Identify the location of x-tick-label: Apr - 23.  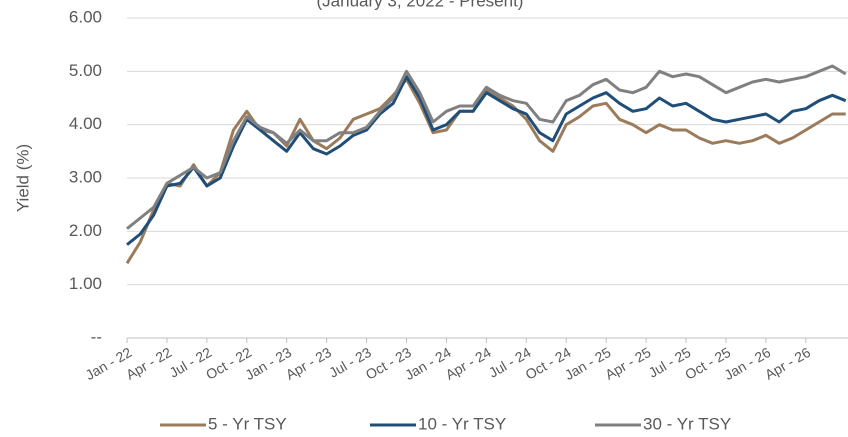
(308, 363).